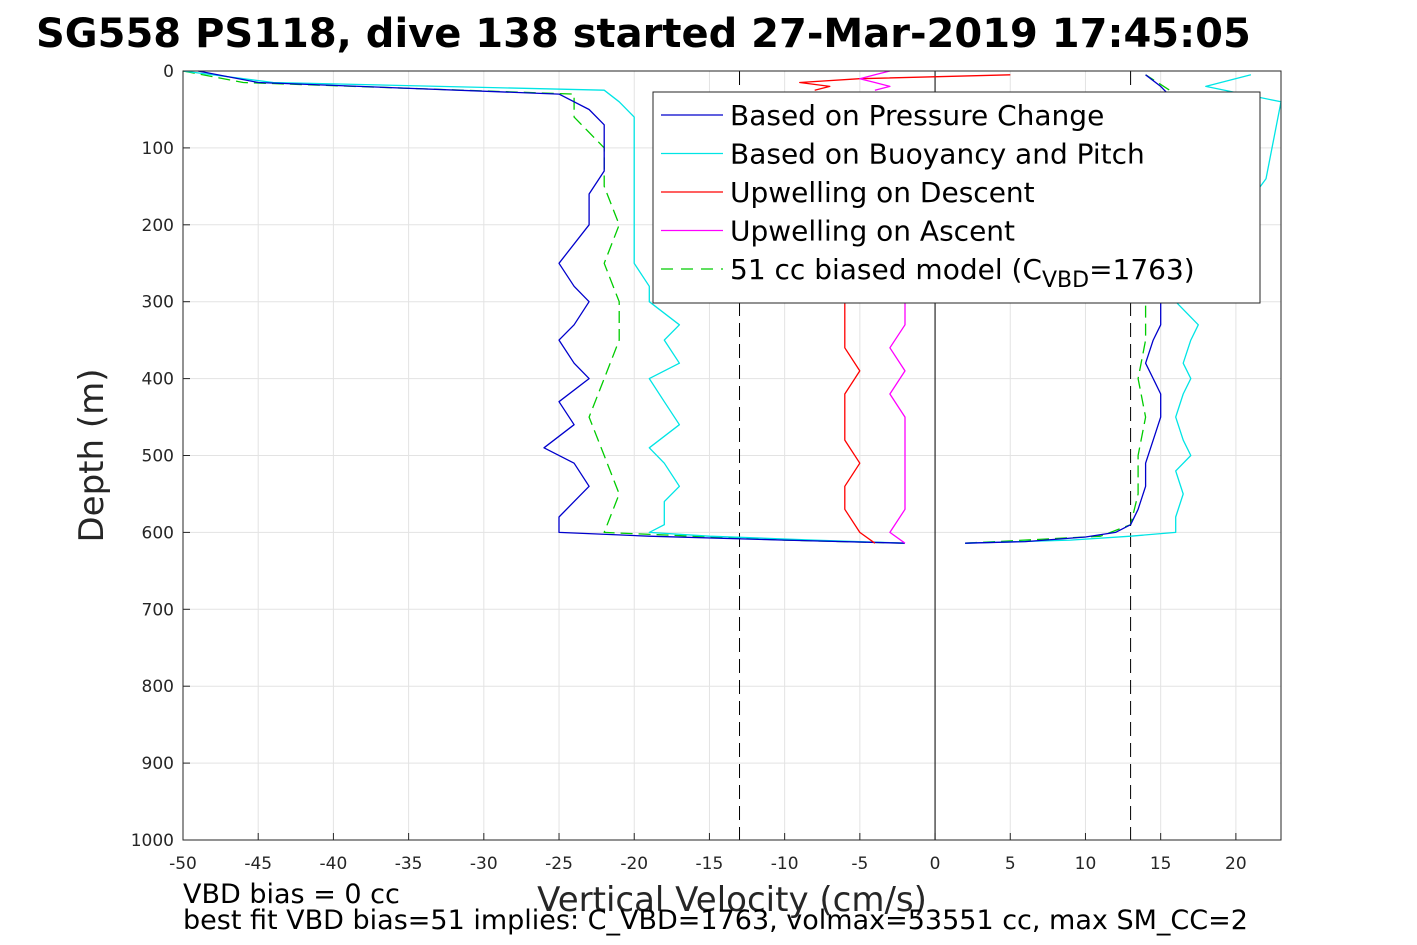 The height and width of the screenshot is (945, 1417). I want to click on legend-label-text: Upwelling on Ascent, so click(872, 231).